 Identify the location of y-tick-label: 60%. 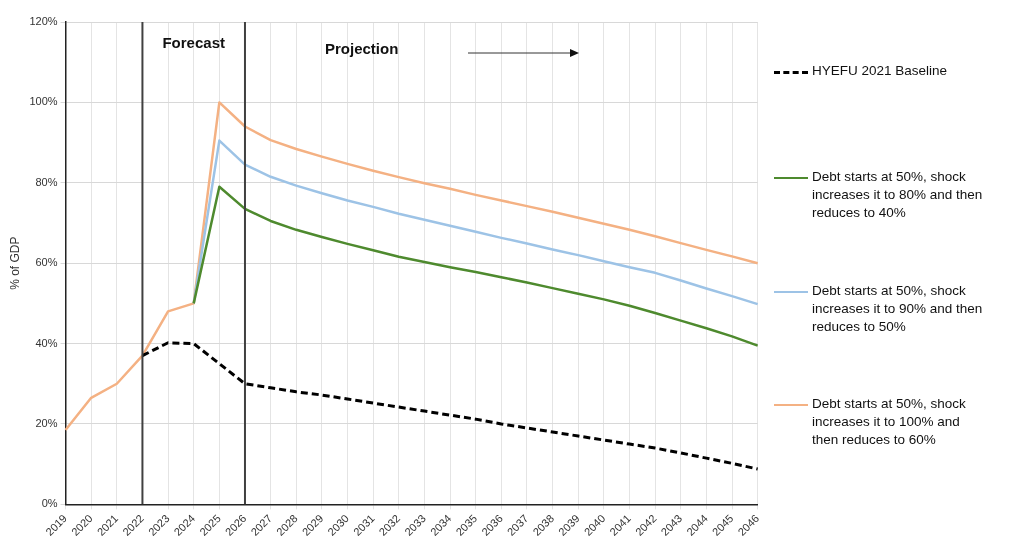
(46, 262).